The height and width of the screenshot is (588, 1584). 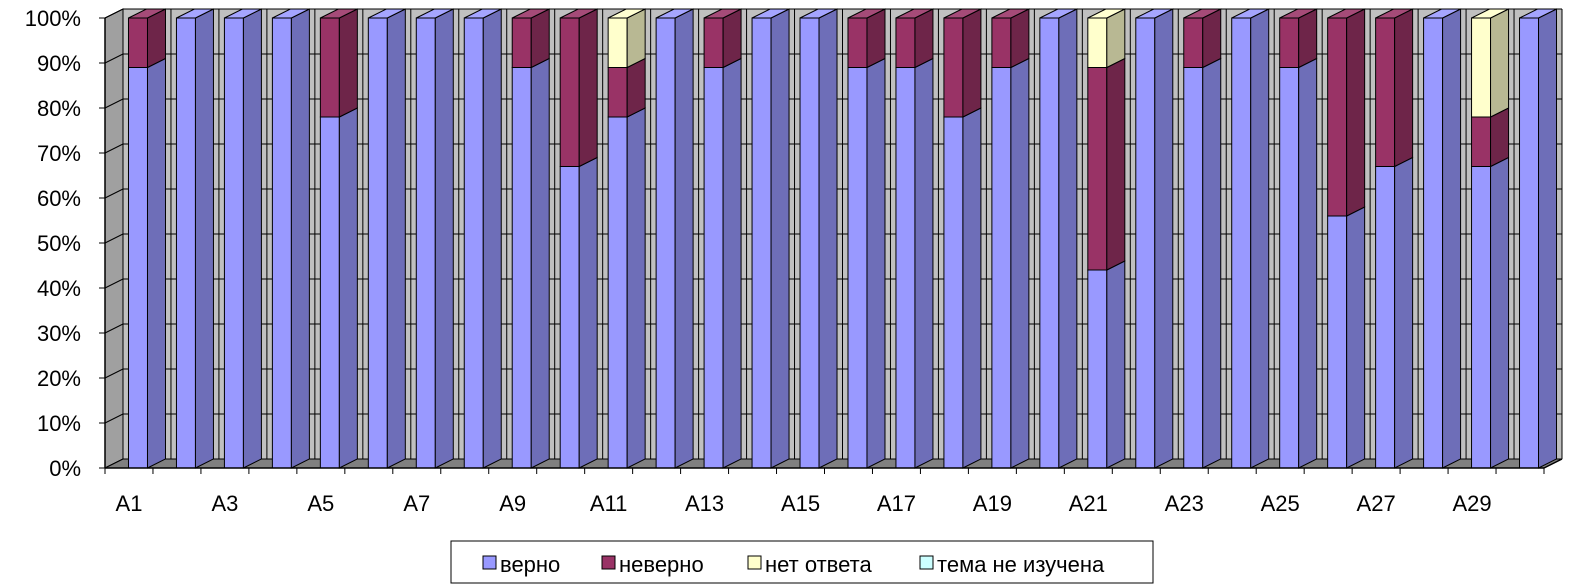 What do you see at coordinates (59, 108) in the screenshot?
I see `y-tick-label: 80%` at bounding box center [59, 108].